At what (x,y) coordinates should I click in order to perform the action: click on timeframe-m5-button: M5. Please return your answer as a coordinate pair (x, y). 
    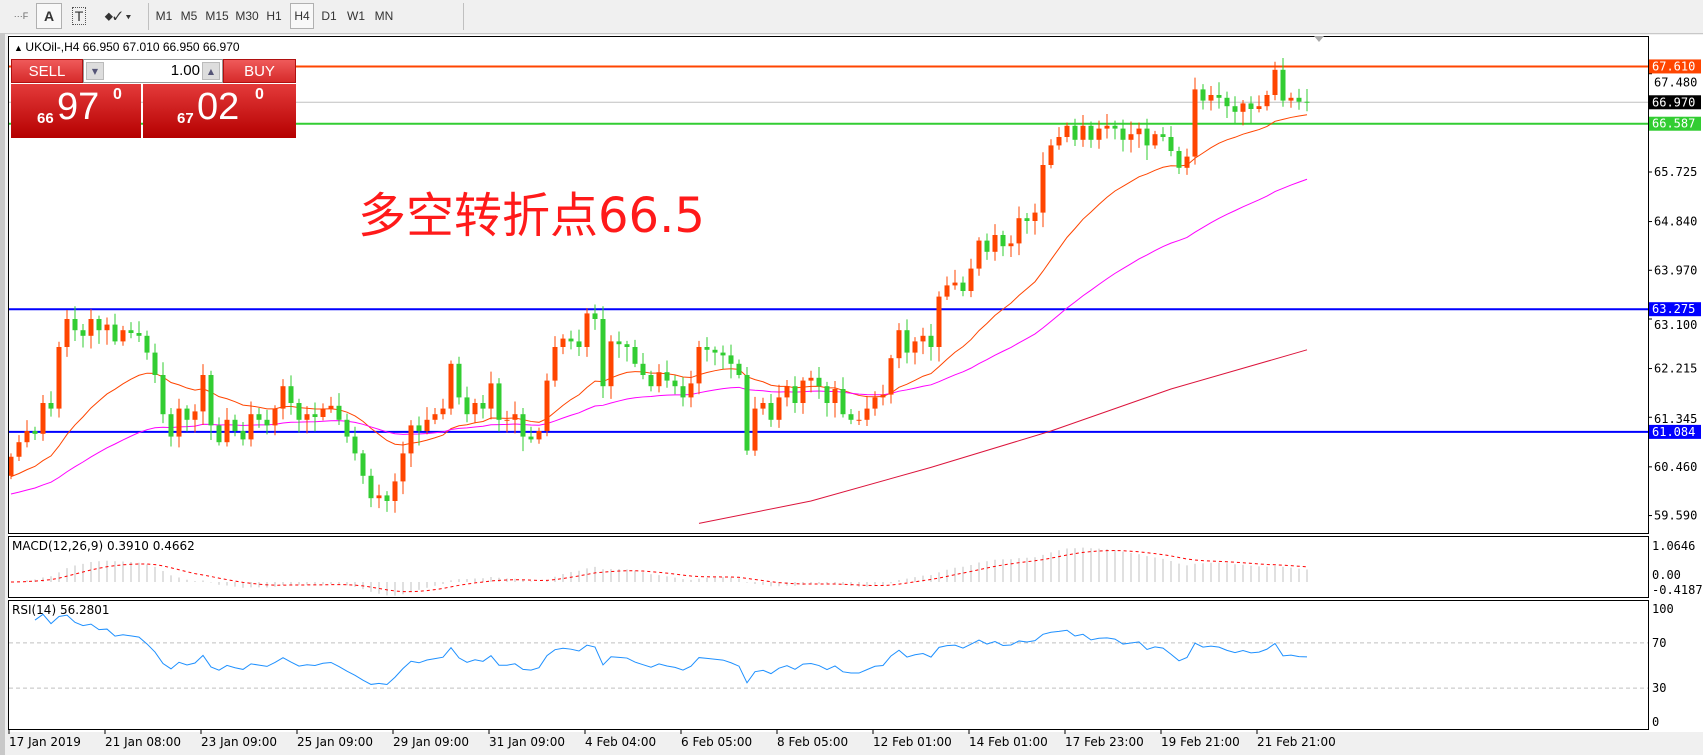
    Looking at the image, I should click on (189, 16).